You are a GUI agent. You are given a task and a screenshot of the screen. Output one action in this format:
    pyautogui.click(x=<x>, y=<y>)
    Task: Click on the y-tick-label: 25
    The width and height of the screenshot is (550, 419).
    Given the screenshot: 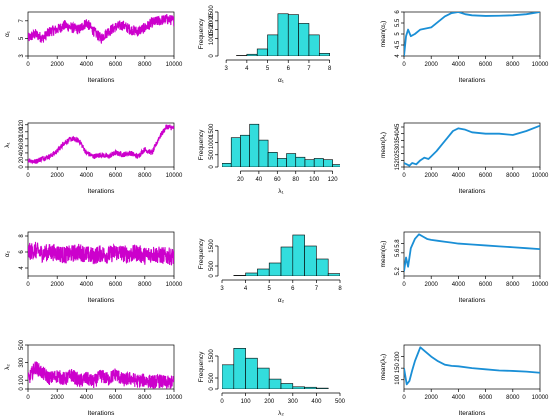 What is the action you would take?
    pyautogui.click(x=398, y=153)
    